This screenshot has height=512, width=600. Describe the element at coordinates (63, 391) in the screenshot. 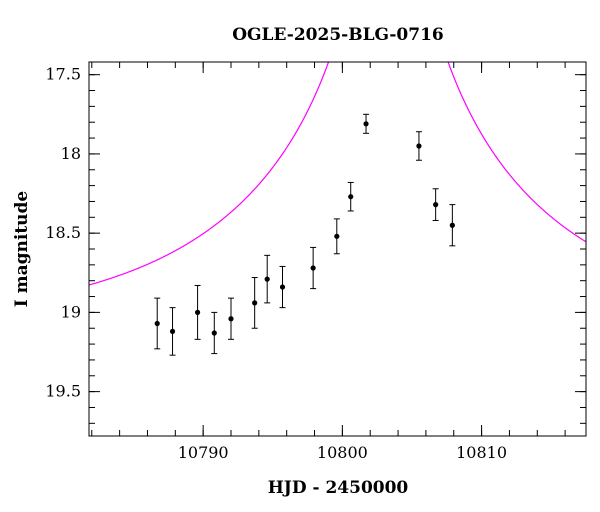

I see `y-tick-label: 19.5` at that location.